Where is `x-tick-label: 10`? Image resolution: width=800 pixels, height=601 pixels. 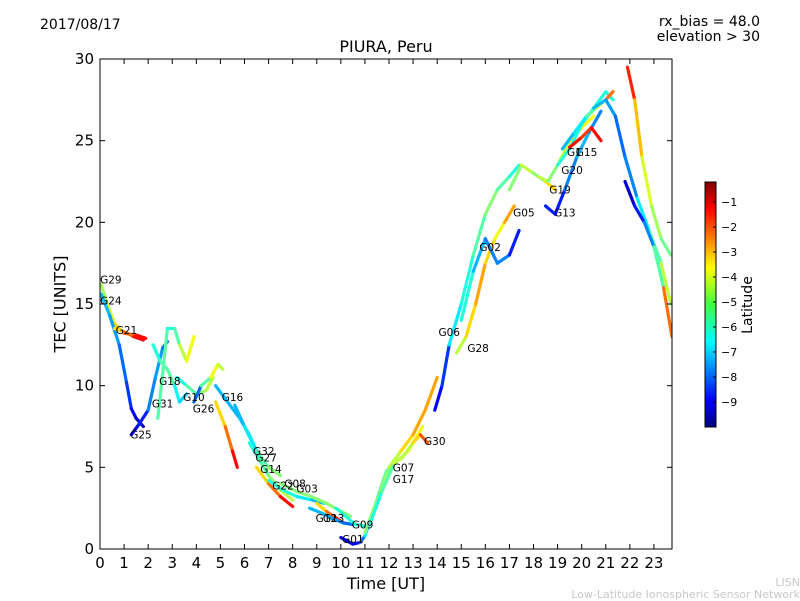 x-tick-label: 10 is located at coordinates (340, 563).